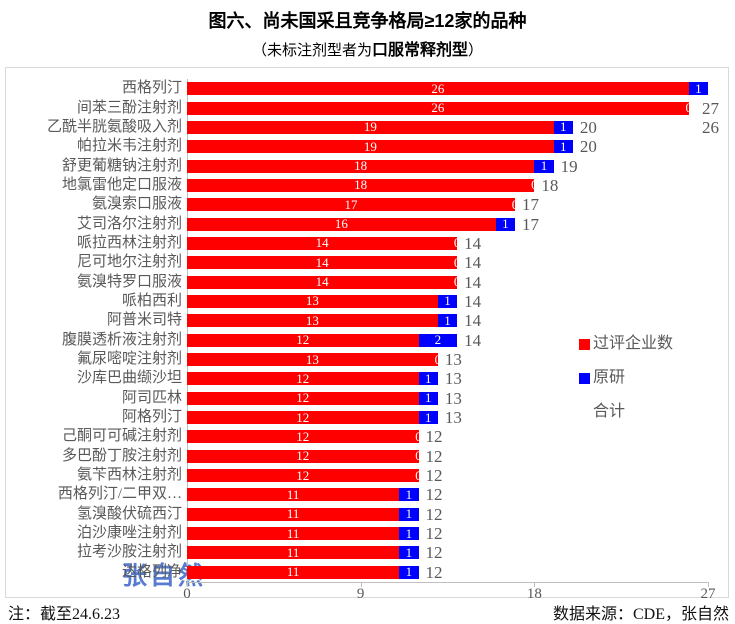 The height and width of the screenshot is (624, 735). I want to click on legend-label: 合计, so click(609, 411).